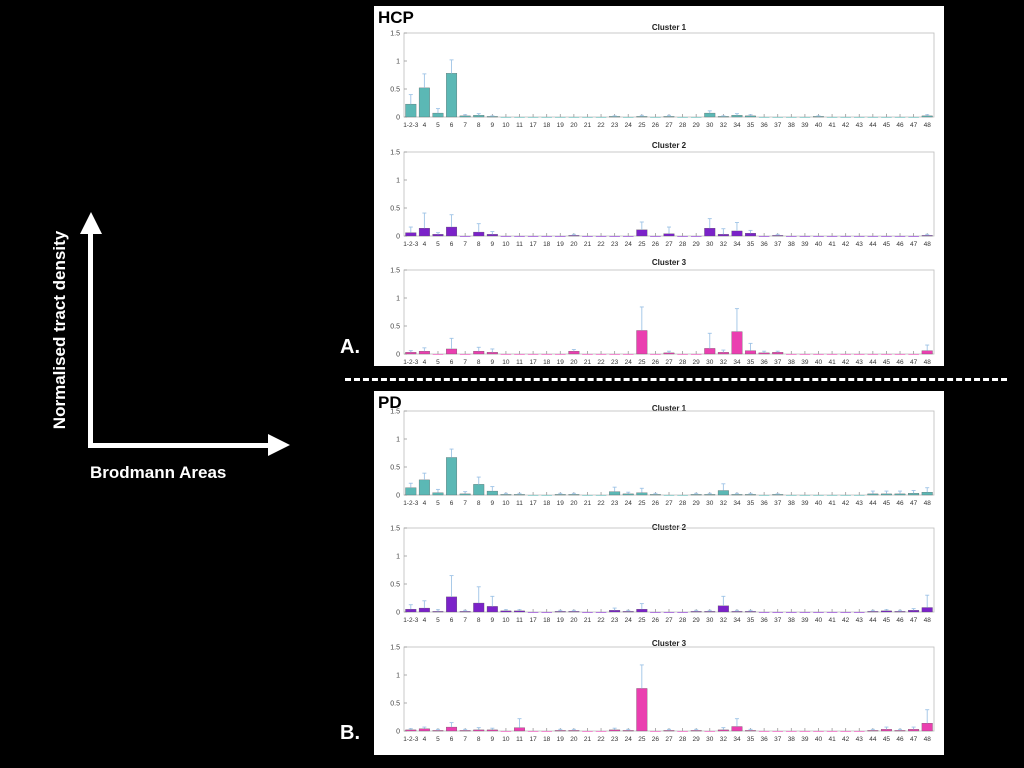  I want to click on panel-label-b: B., so click(350, 733).